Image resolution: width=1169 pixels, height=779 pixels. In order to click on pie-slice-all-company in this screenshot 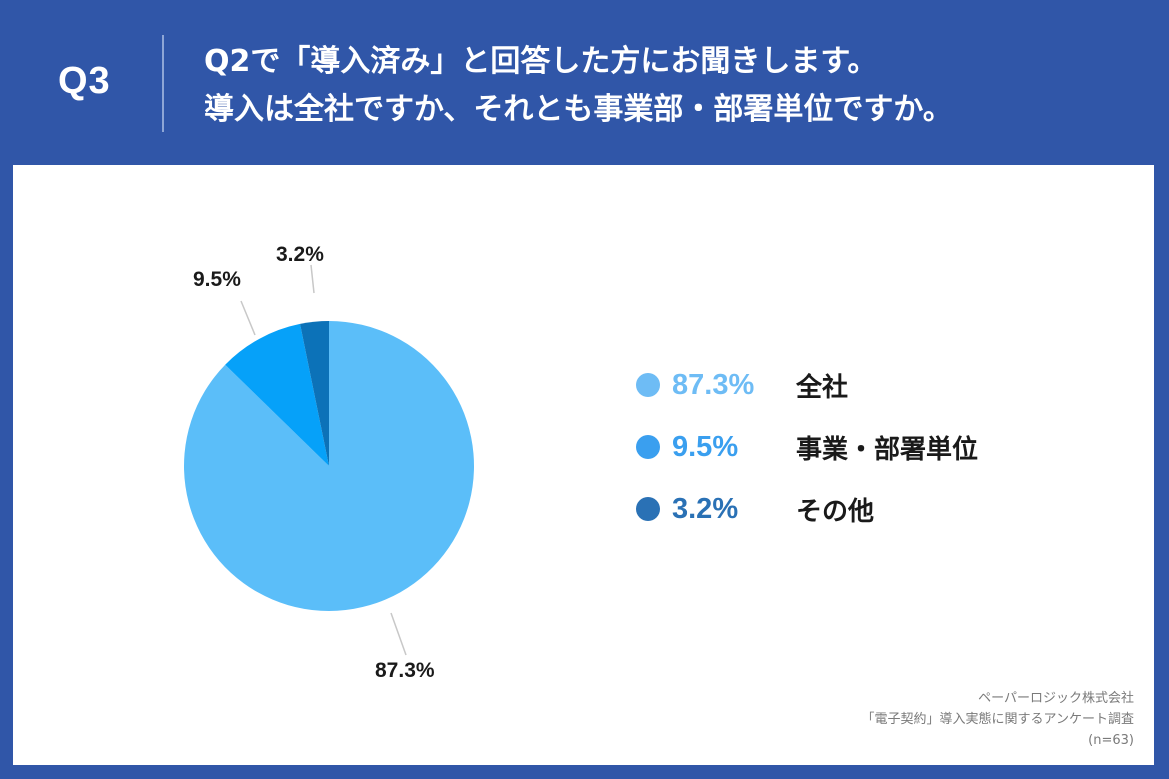, I will do `click(329, 466)`.